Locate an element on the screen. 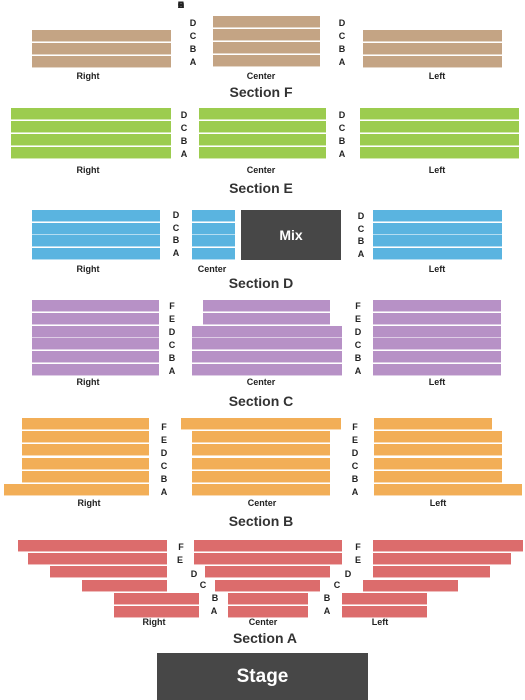 The image size is (525, 700). section-f-row-label-right-c: C is located at coordinates (193, 36).